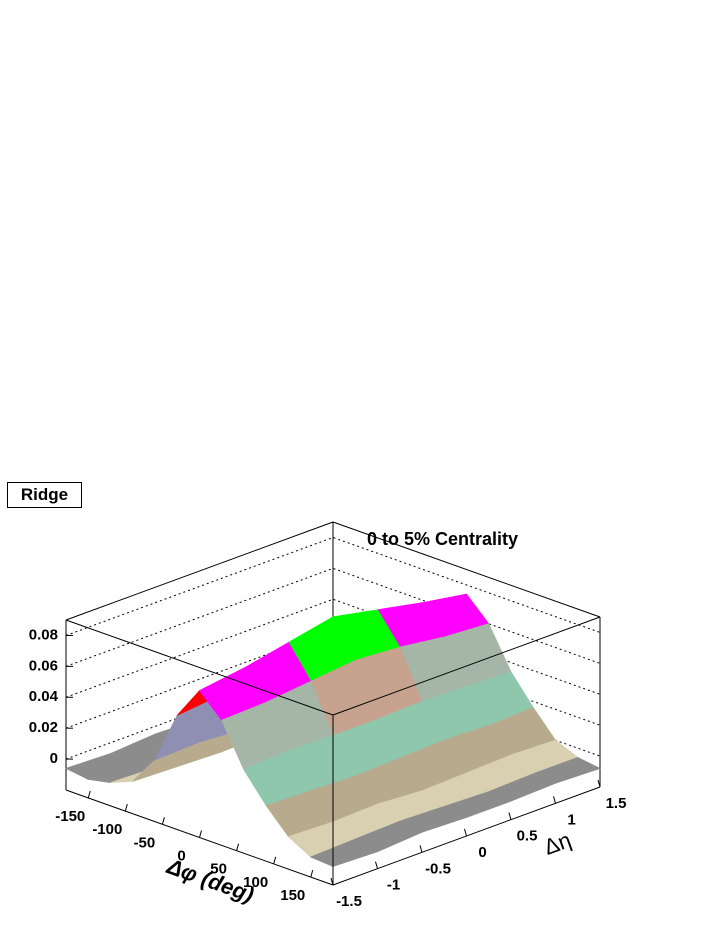  Describe the element at coordinates (43, 665) in the screenshot. I see `z-tick-label: 0.06` at that location.